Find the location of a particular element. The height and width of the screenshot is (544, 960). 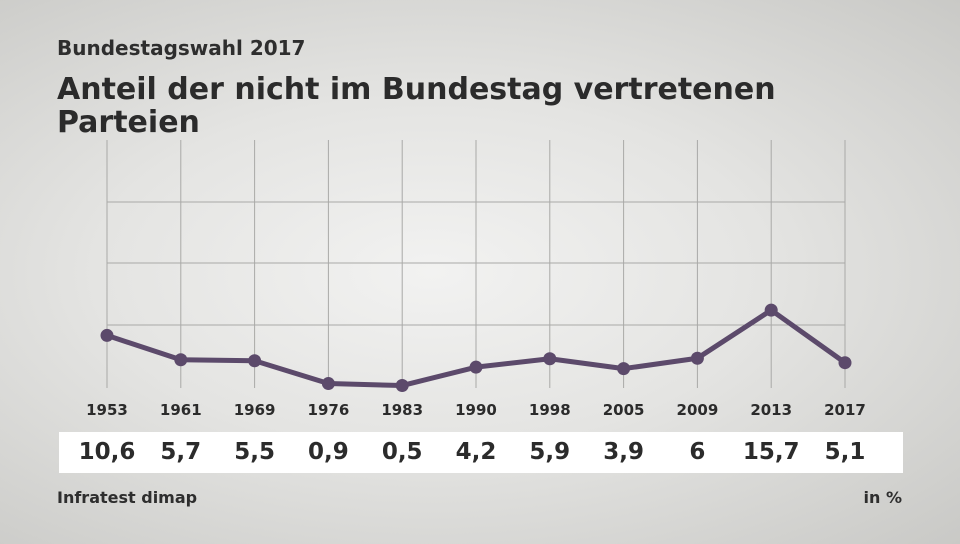

unit-label: in % is located at coordinates (882, 497).